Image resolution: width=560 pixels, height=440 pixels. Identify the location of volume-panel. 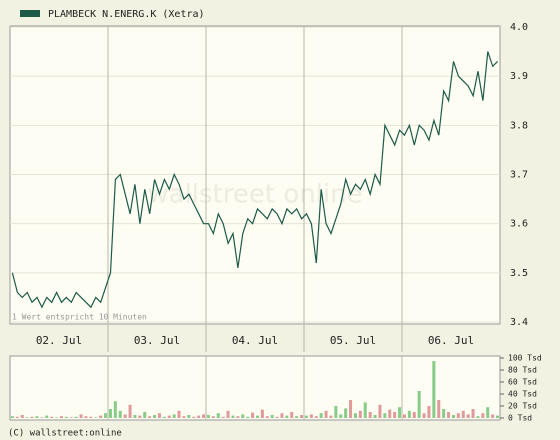
(255, 388).